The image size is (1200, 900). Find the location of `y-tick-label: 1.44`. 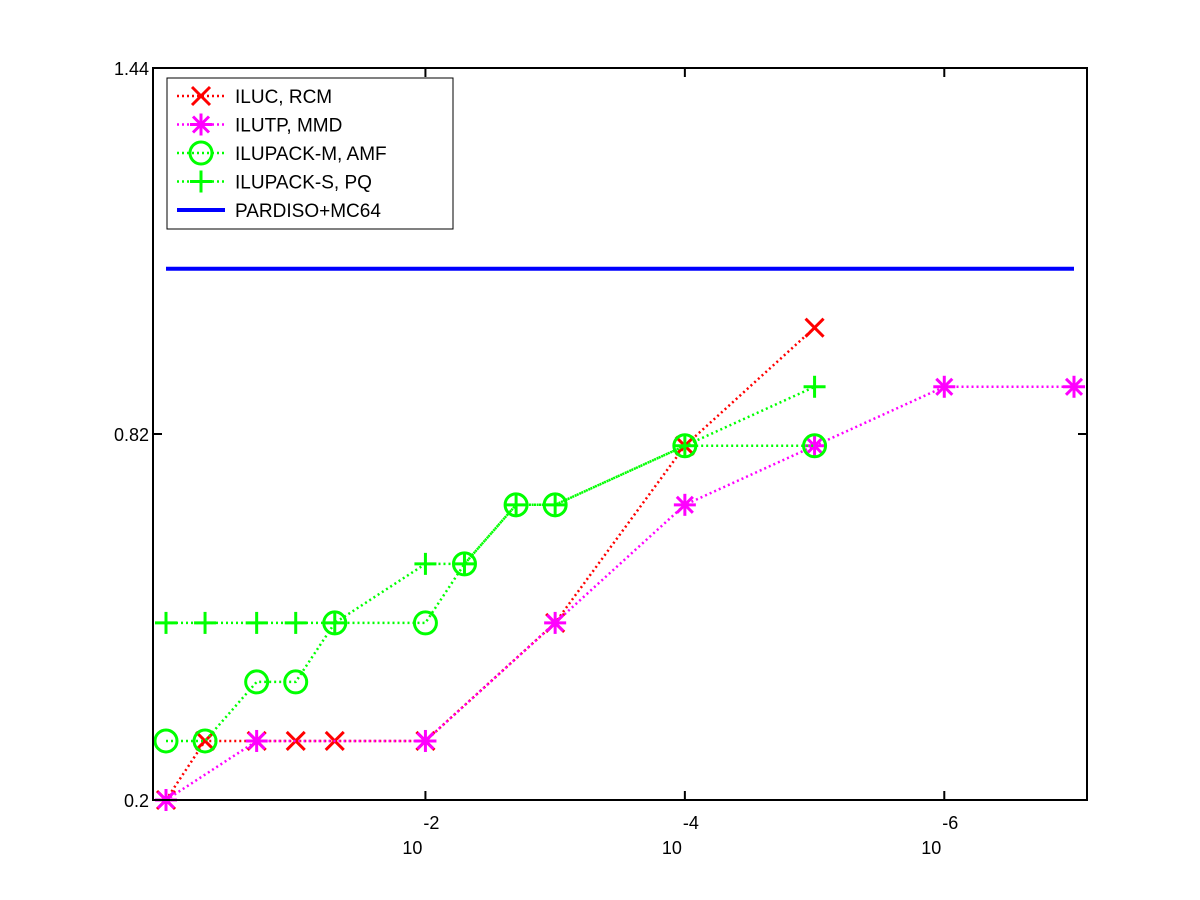

y-tick-label: 1.44 is located at coordinates (131, 69).